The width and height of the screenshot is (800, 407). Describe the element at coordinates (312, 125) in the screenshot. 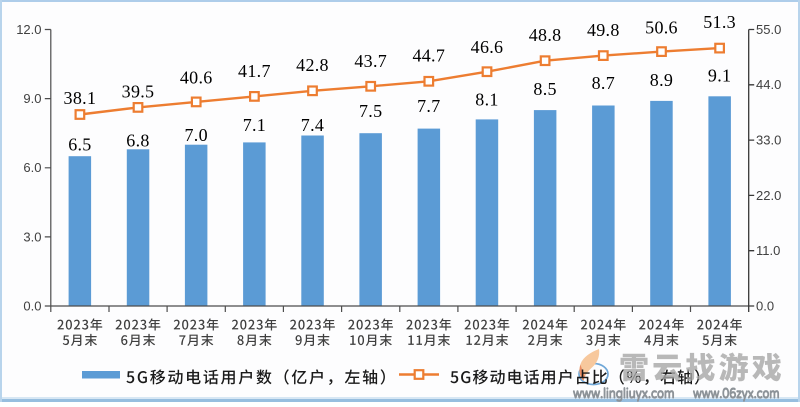

I see `svg-text: 7.4` at that location.